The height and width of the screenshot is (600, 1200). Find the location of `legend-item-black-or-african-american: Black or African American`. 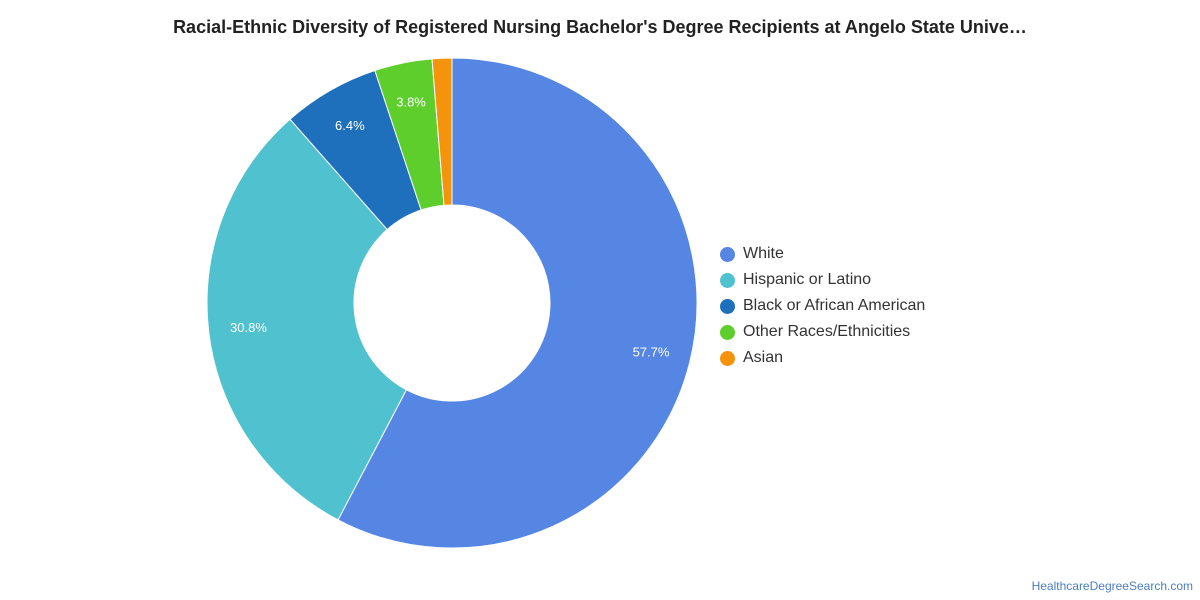

legend-item-black-or-african-american: Black or African American is located at coordinates (822, 306).